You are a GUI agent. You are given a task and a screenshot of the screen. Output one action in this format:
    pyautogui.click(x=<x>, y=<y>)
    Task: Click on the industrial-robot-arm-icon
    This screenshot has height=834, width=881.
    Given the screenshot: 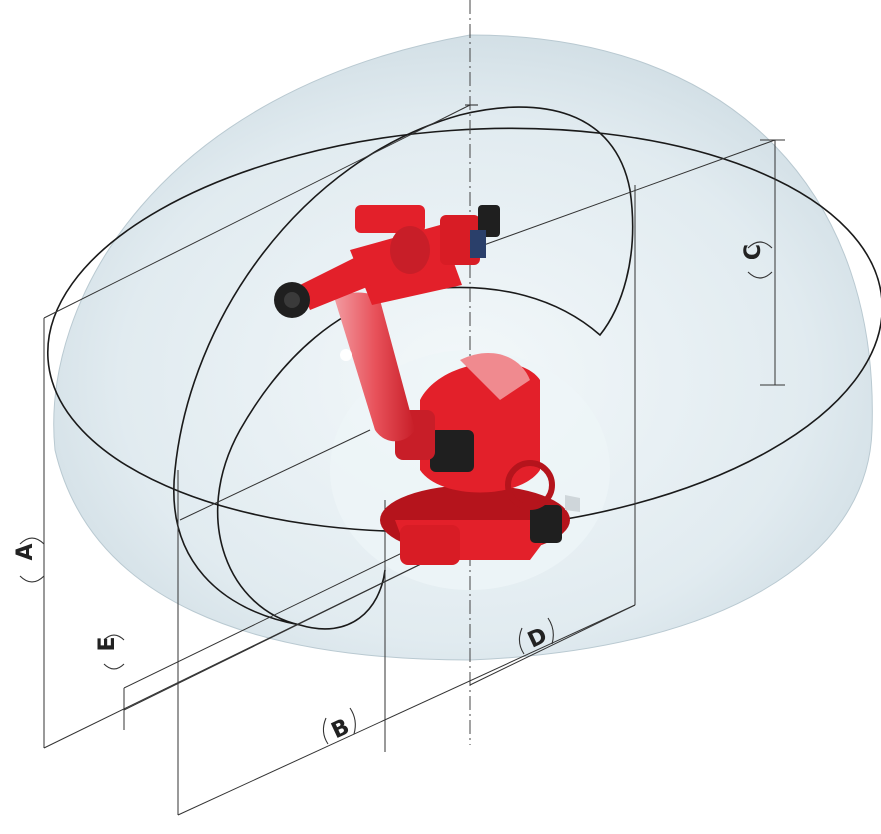 What is the action you would take?
    pyautogui.click(x=427, y=385)
    